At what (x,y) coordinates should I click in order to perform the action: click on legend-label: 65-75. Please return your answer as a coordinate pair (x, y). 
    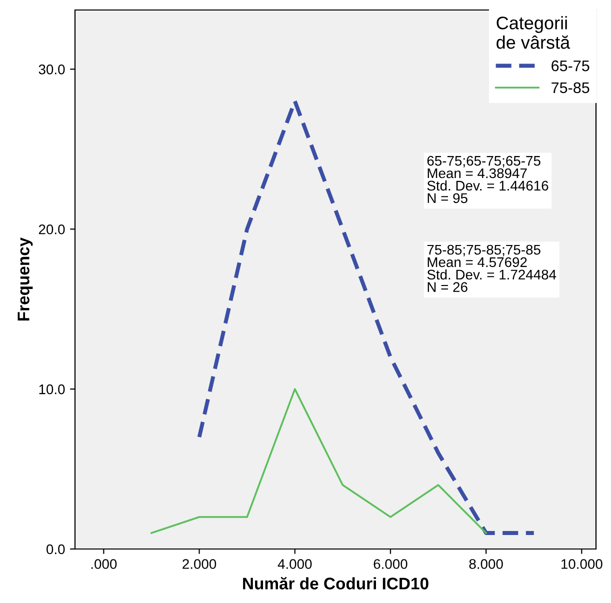
    Looking at the image, I should click on (571, 66).